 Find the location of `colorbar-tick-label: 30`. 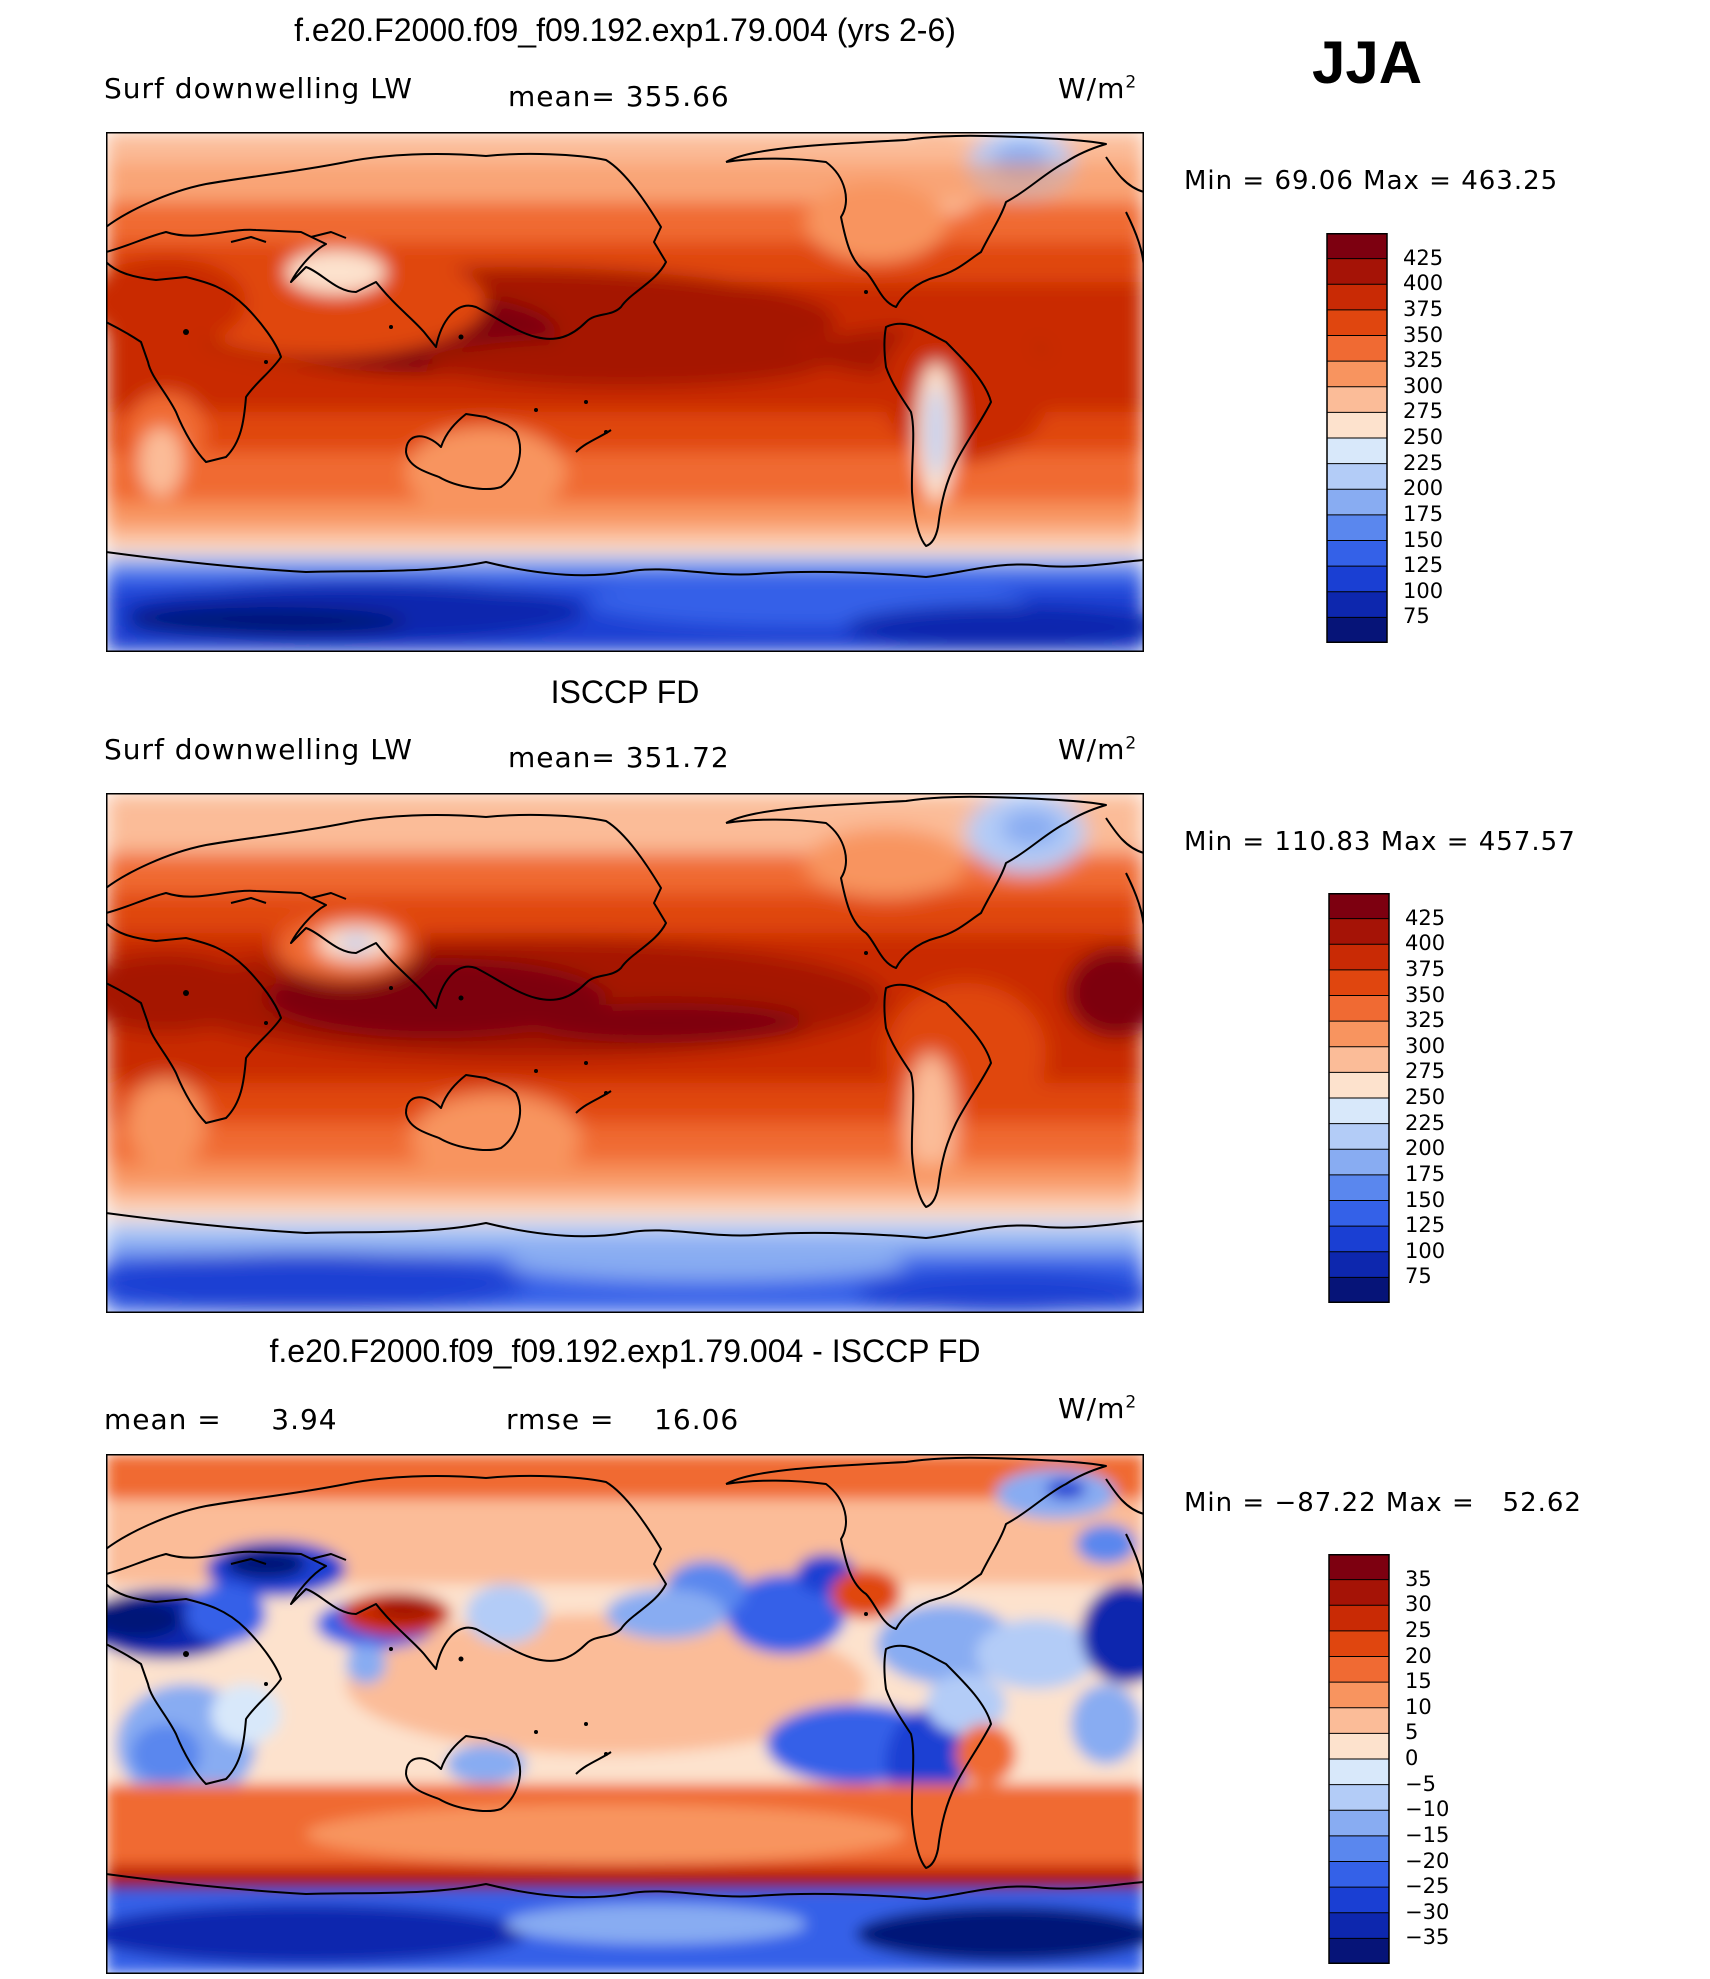

colorbar-tick-label: 30 is located at coordinates (1418, 1604).